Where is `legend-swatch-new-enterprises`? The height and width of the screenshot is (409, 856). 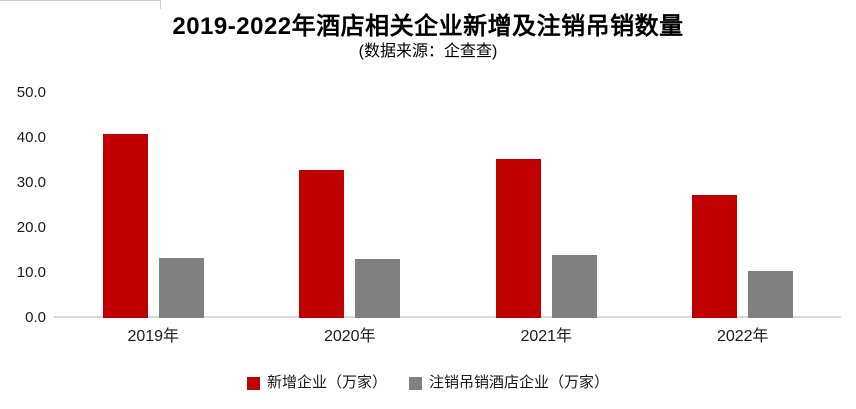 legend-swatch-new-enterprises is located at coordinates (253, 383).